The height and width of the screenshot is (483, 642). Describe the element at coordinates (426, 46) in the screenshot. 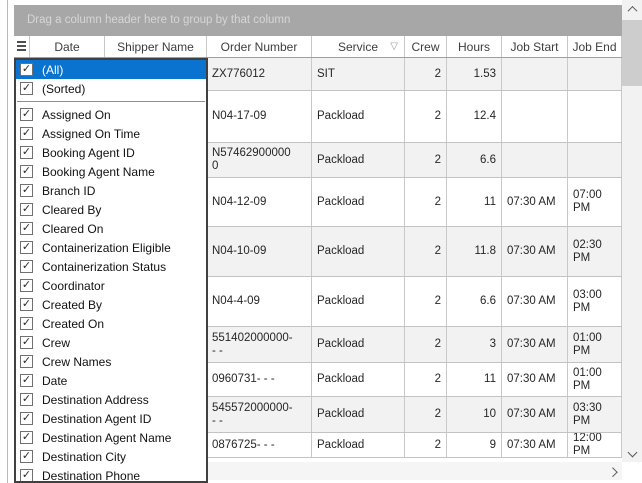

I see `column-header-crew: Crew` at that location.